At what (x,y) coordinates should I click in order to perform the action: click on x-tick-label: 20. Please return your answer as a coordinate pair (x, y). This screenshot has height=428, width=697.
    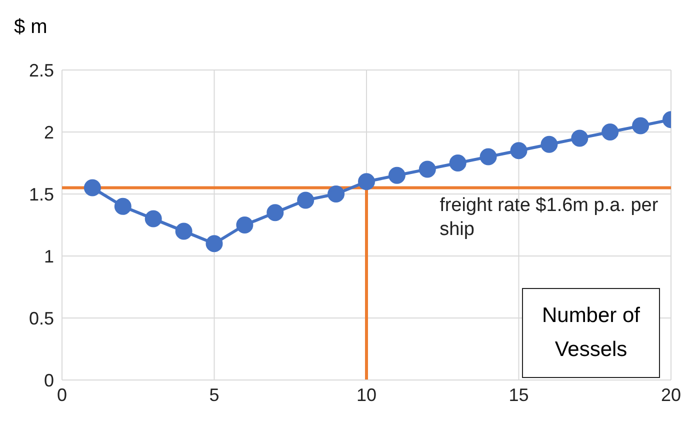
    Looking at the image, I should click on (671, 394).